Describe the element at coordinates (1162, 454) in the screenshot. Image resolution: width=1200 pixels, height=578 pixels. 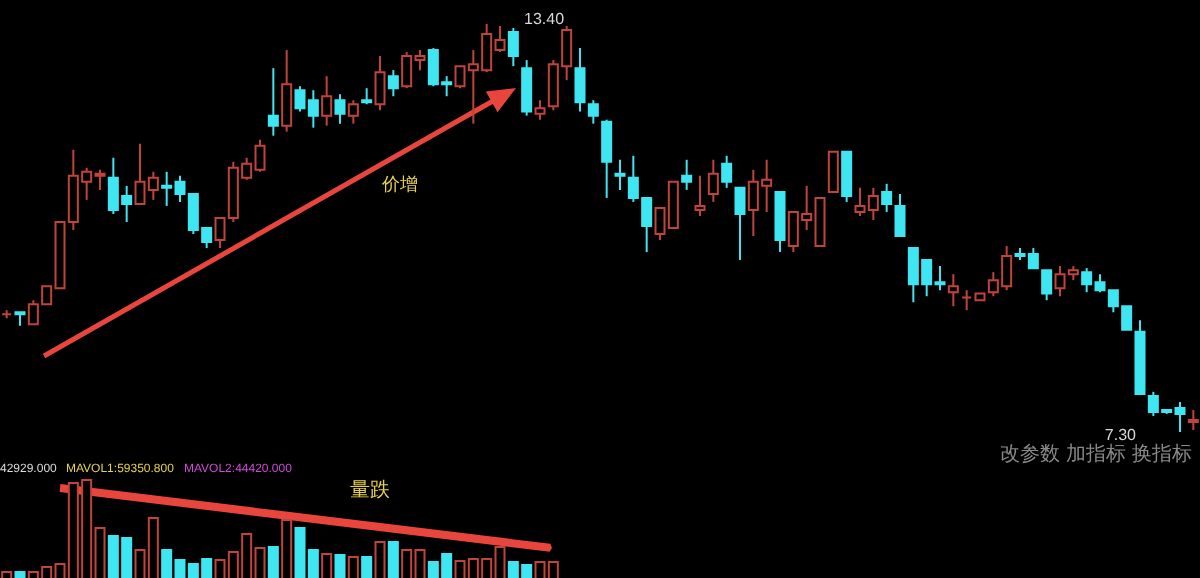
I see `text: 换指标` at that location.